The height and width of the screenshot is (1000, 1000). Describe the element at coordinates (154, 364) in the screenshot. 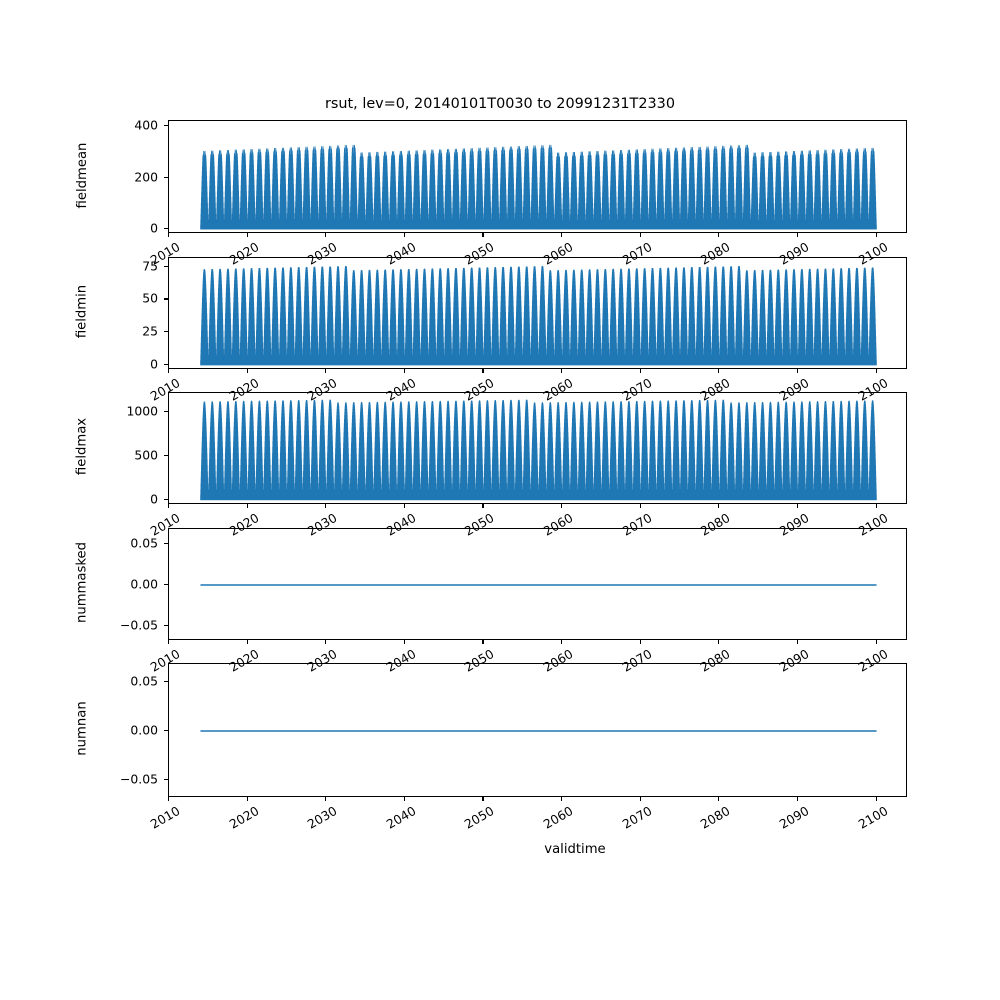

I see `ytick-label-fieldmin-0: 0` at that location.